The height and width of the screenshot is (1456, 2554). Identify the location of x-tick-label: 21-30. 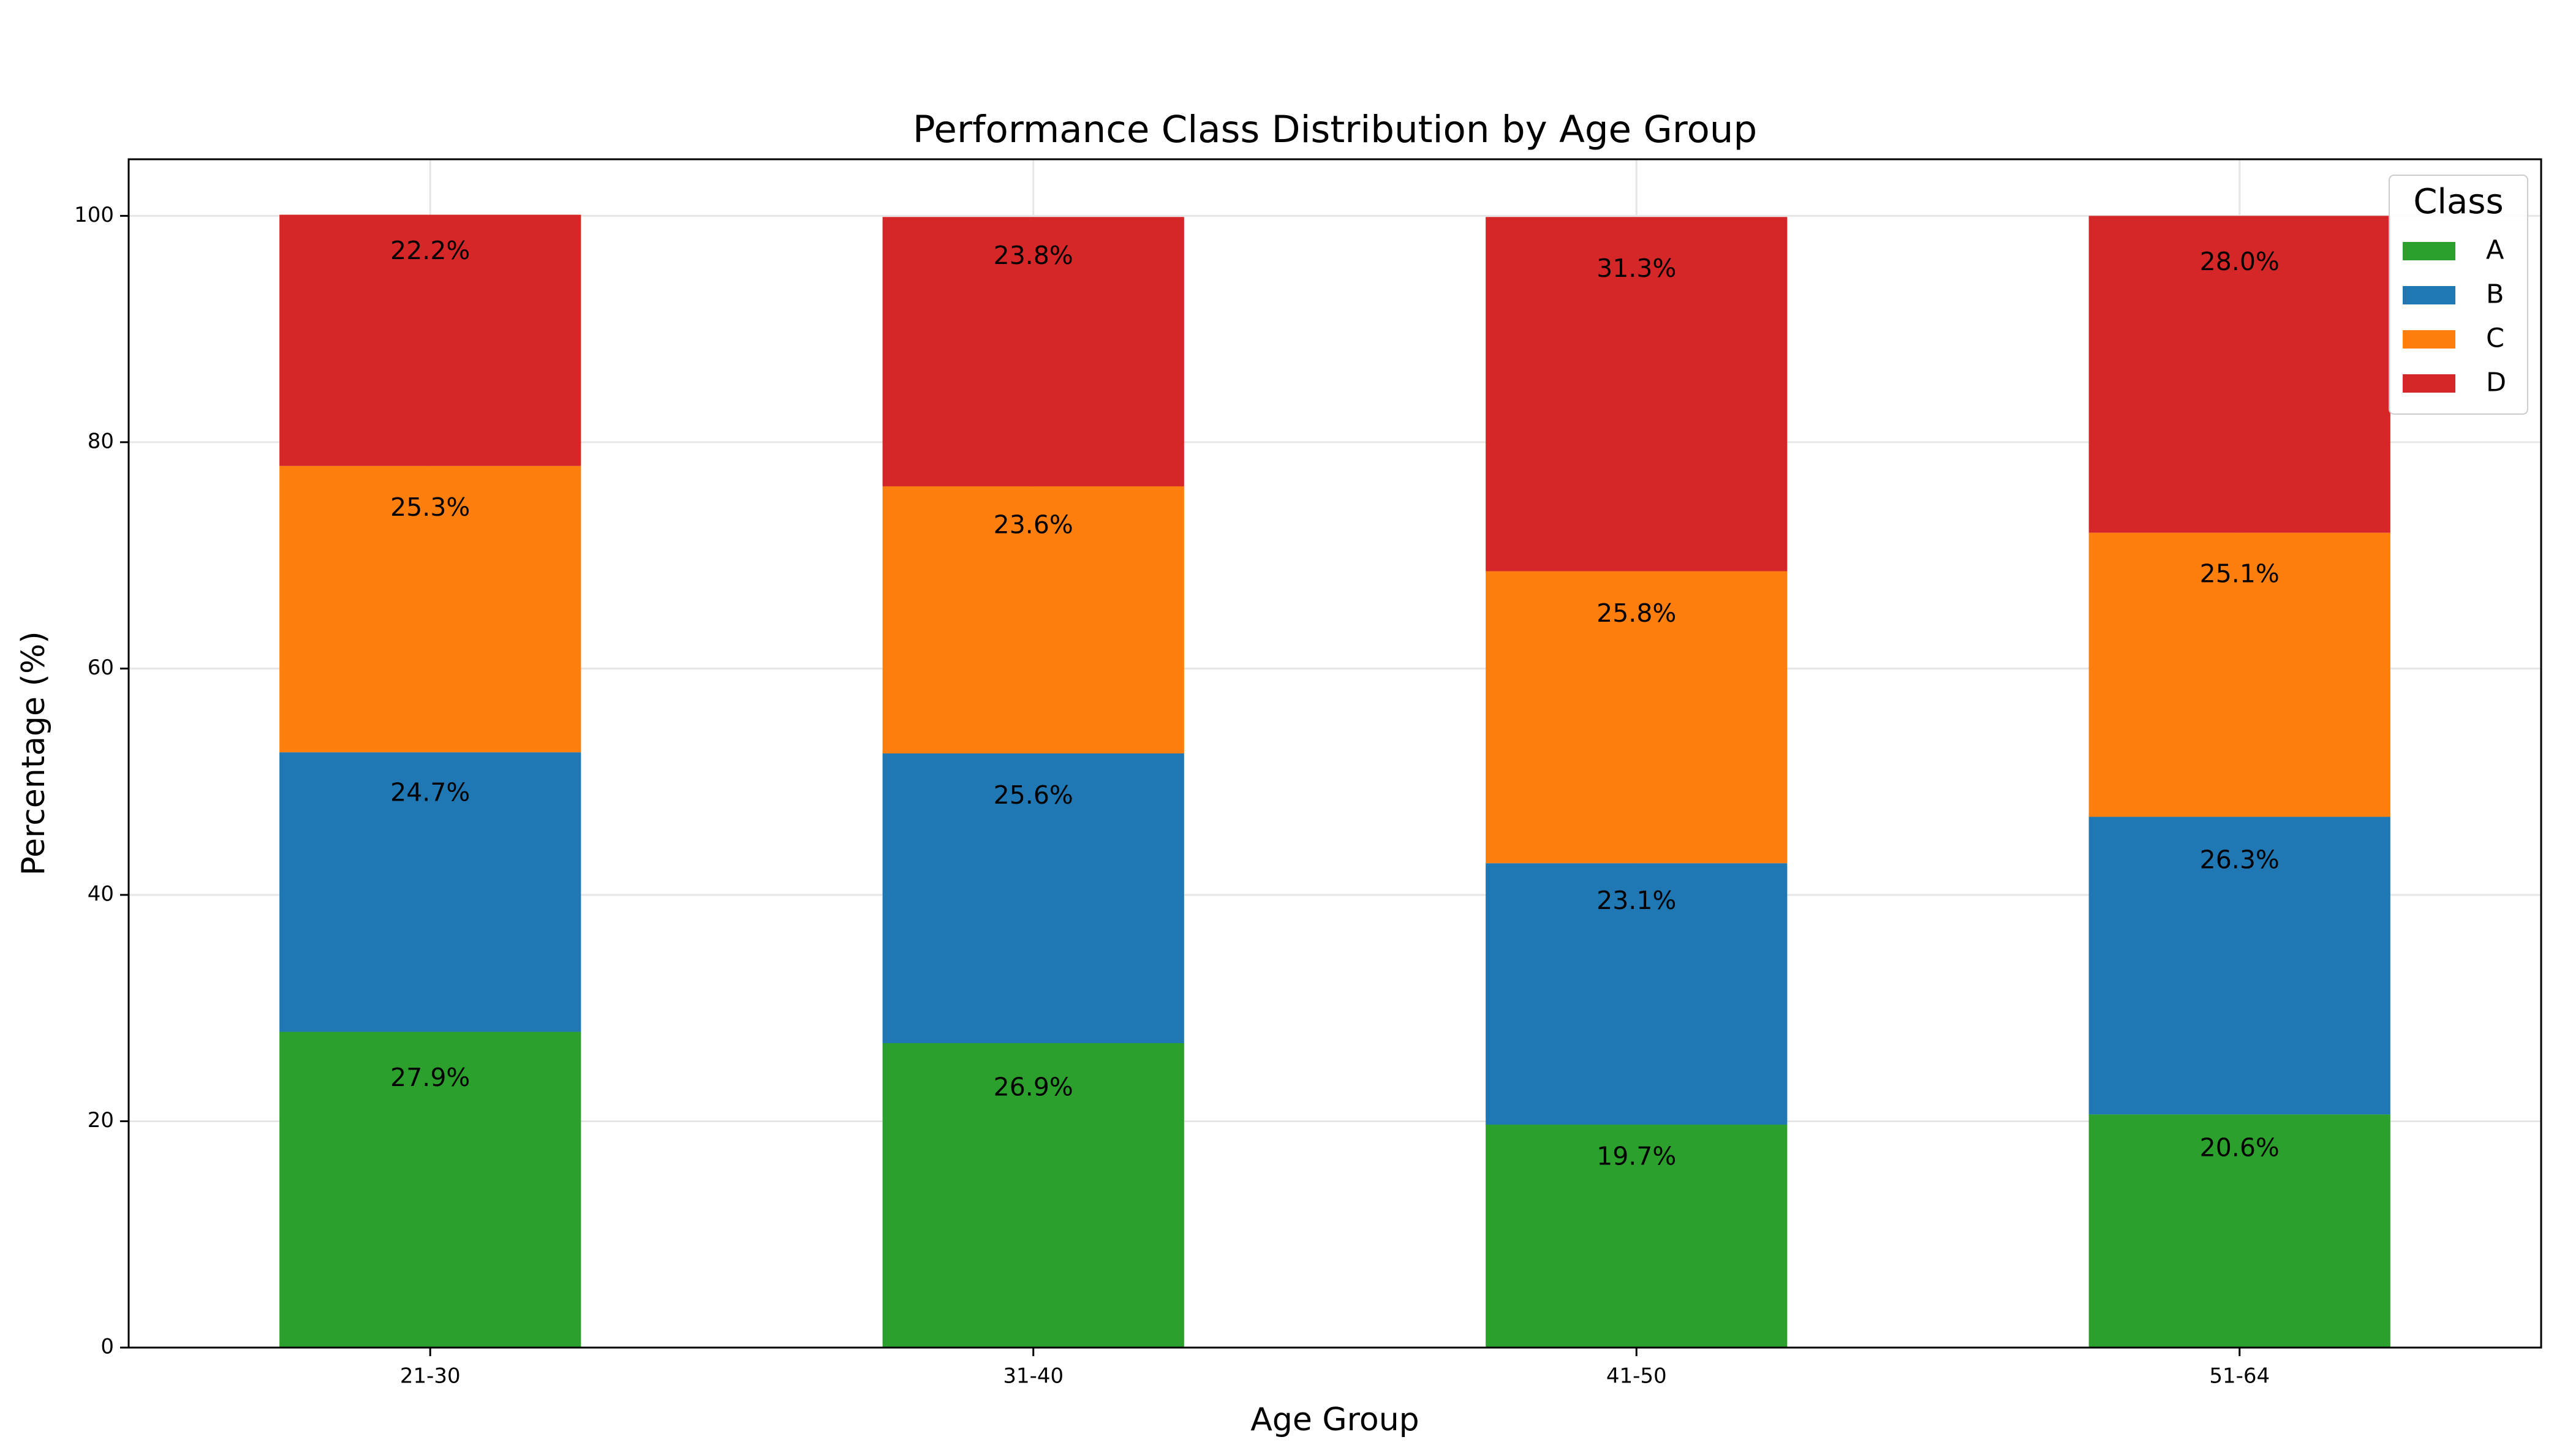
(430, 1376).